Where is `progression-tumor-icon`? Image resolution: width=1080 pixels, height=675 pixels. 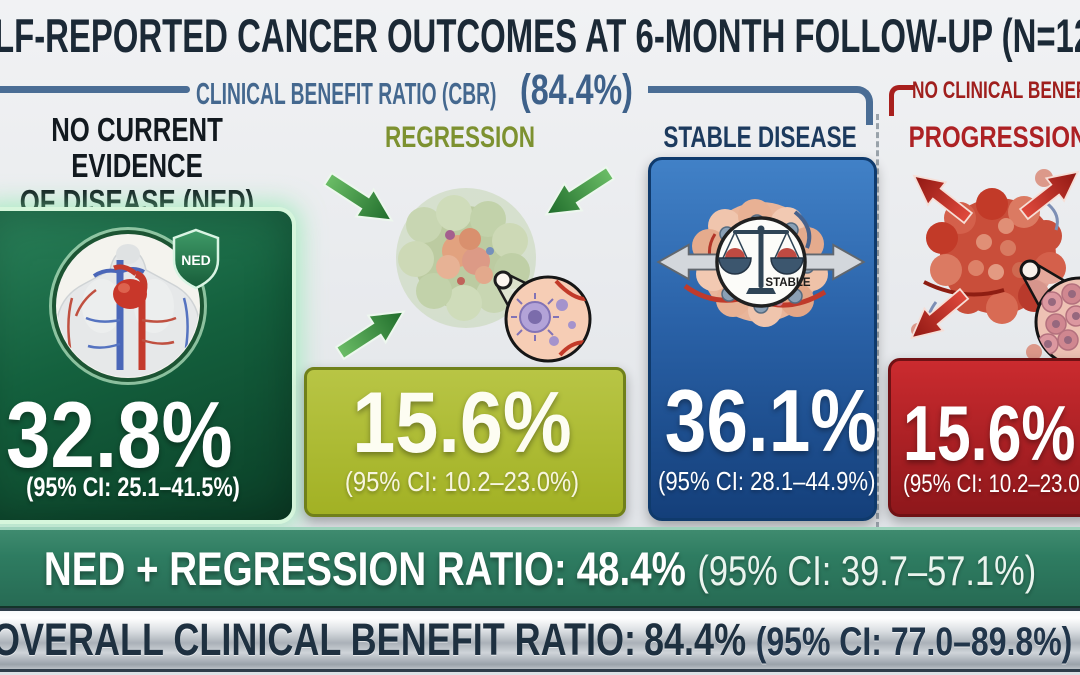 progression-tumor-icon is located at coordinates (995, 266).